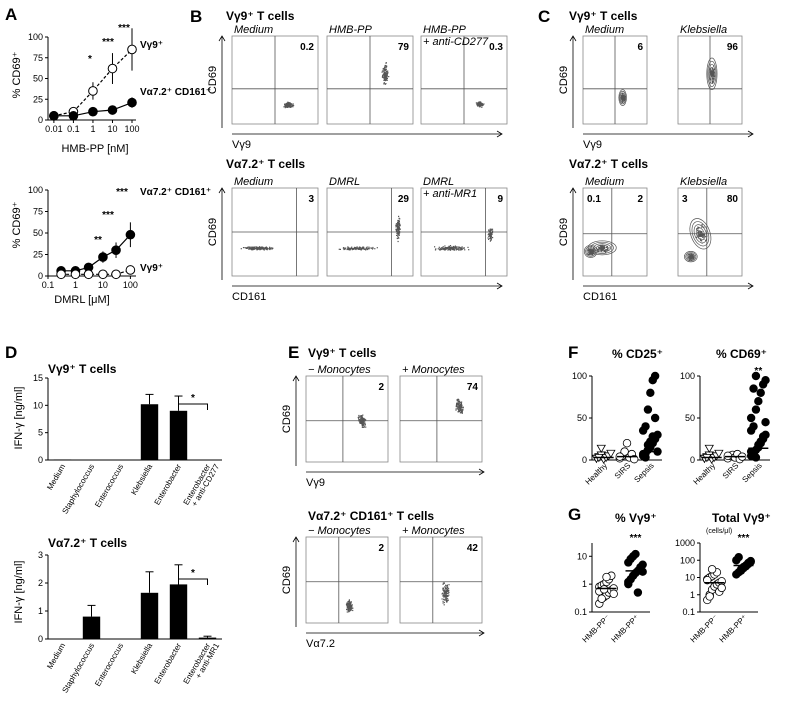 Image resolution: width=800 pixels, height=701 pixels. I want to click on panel-label-a: A, so click(11, 14).